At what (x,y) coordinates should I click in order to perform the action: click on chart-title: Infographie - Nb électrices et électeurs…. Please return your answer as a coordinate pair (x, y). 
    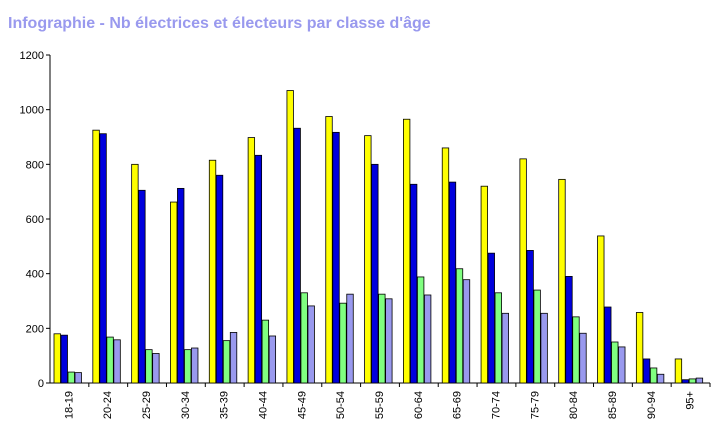
    Looking at the image, I should click on (219, 23).